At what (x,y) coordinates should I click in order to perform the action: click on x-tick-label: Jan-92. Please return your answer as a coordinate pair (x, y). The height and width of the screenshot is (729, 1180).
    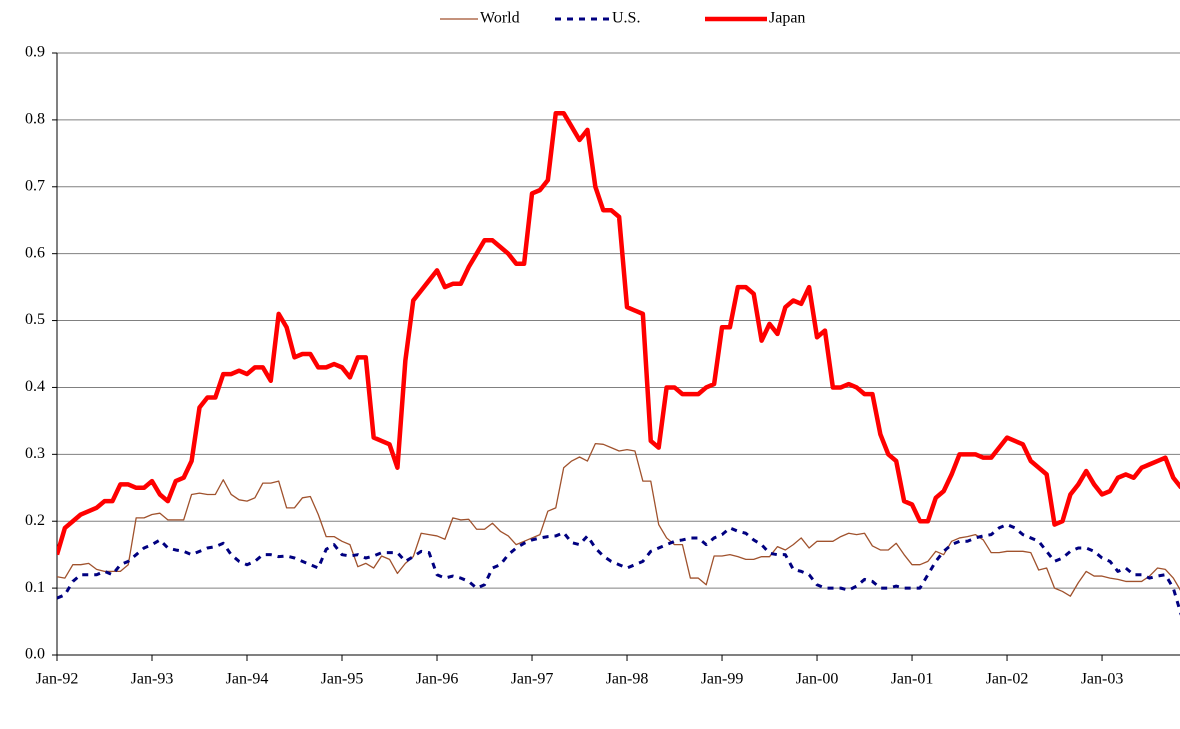
    Looking at the image, I should click on (57, 679).